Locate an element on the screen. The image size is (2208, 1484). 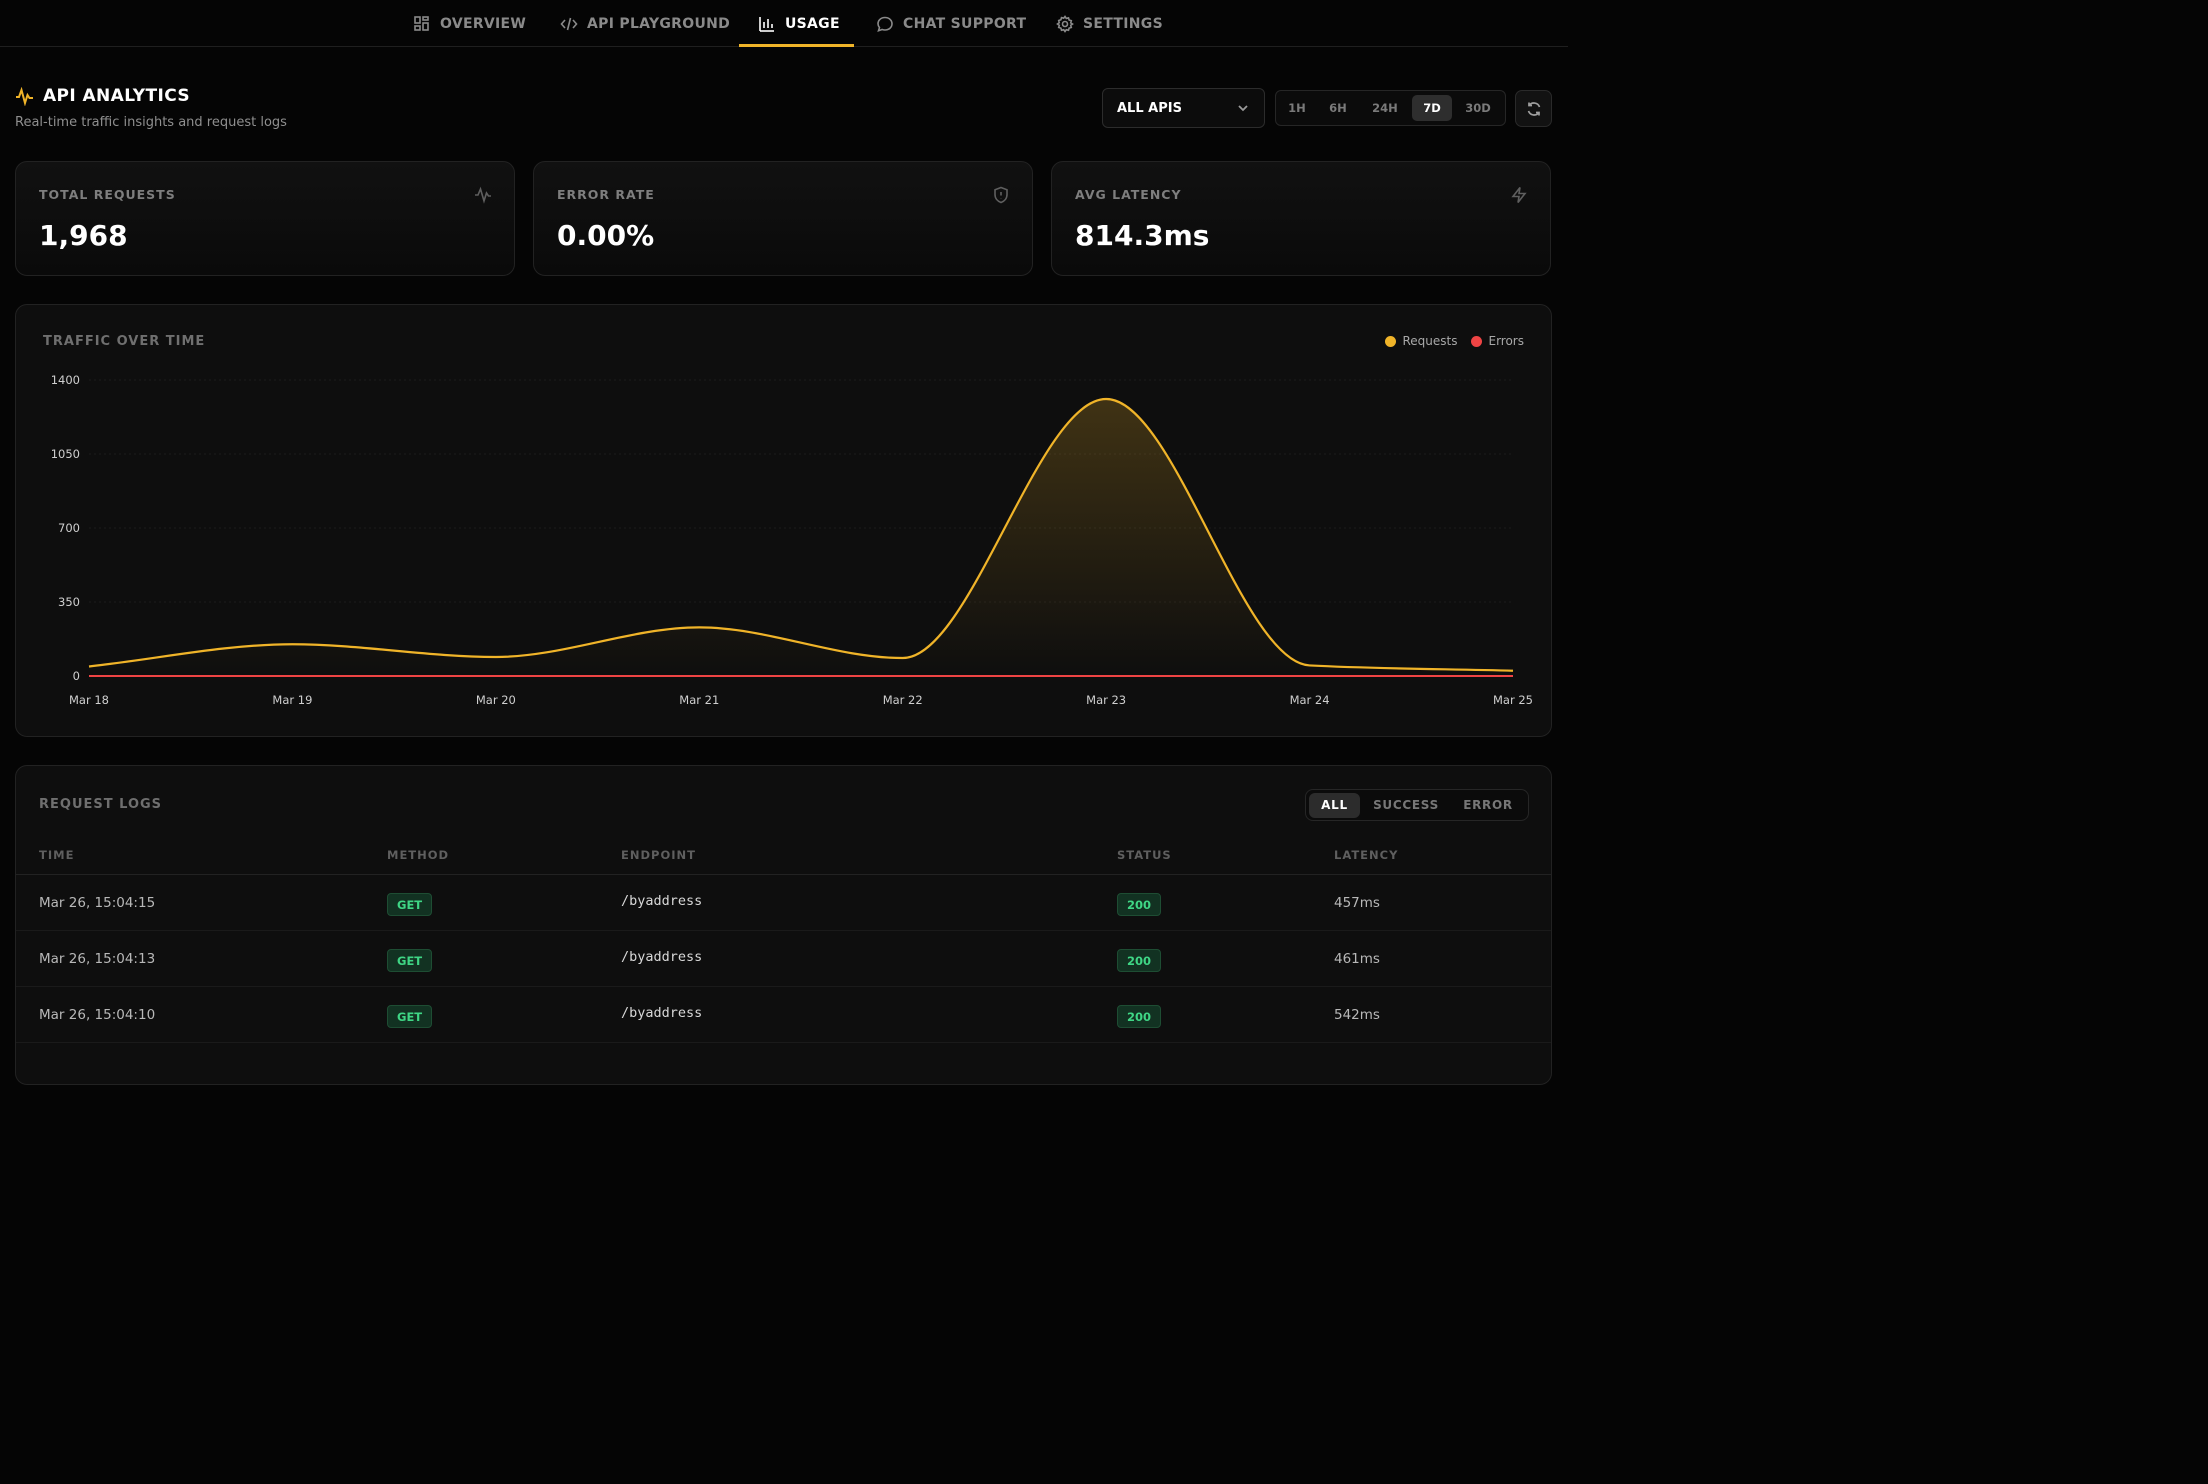
cell-time: Mar 26, 15:04:13 is located at coordinates (97, 959).